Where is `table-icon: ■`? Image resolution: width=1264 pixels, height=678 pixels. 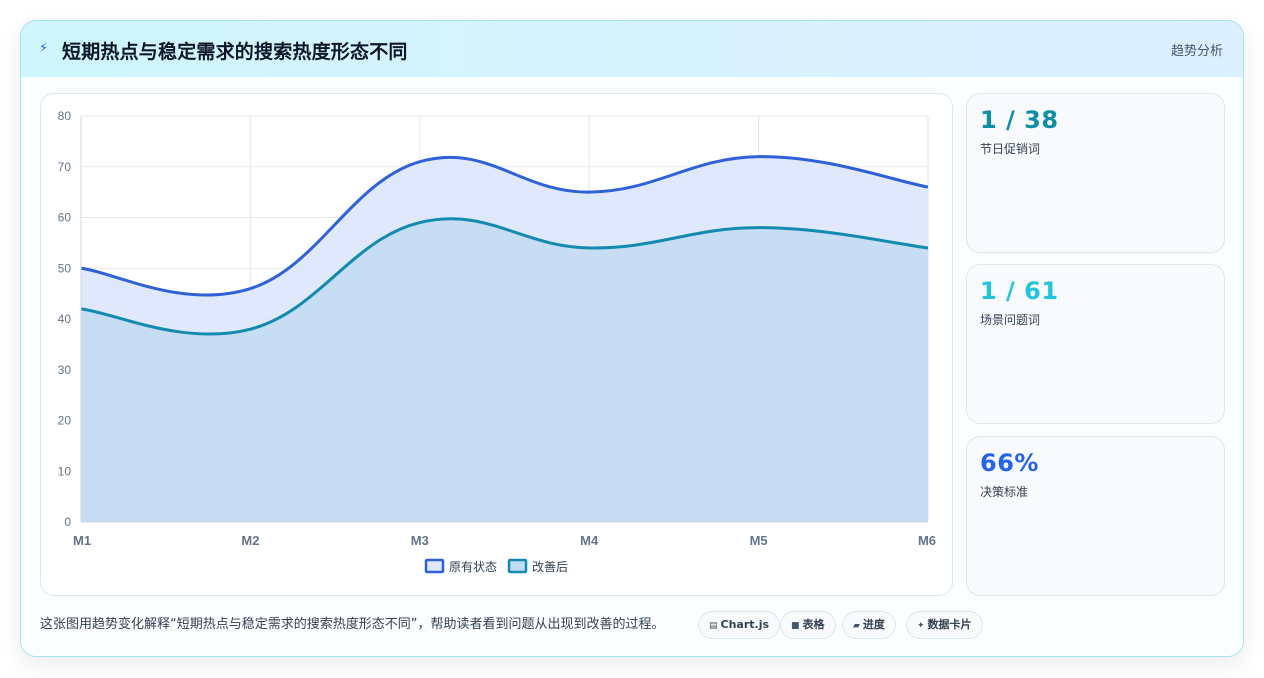
table-icon: ■ is located at coordinates (795, 626).